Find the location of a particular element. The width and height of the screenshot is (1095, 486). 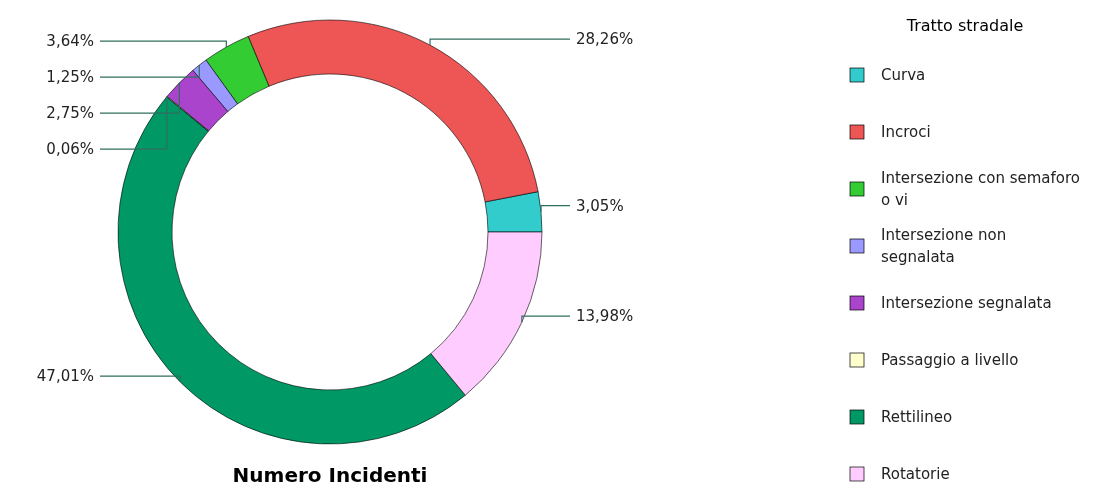

legend-label: Intersezione con semaforo o vi is located at coordinates (980, 189).